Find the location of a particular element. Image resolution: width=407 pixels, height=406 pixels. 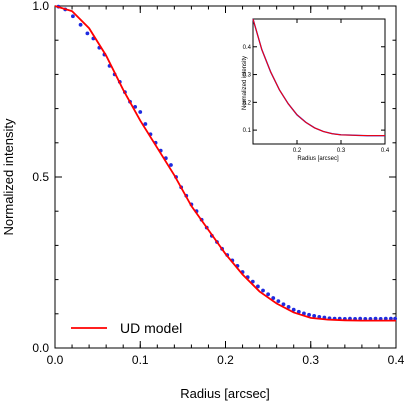

inset-x-tick-label: 0.4 is located at coordinates (385, 151).